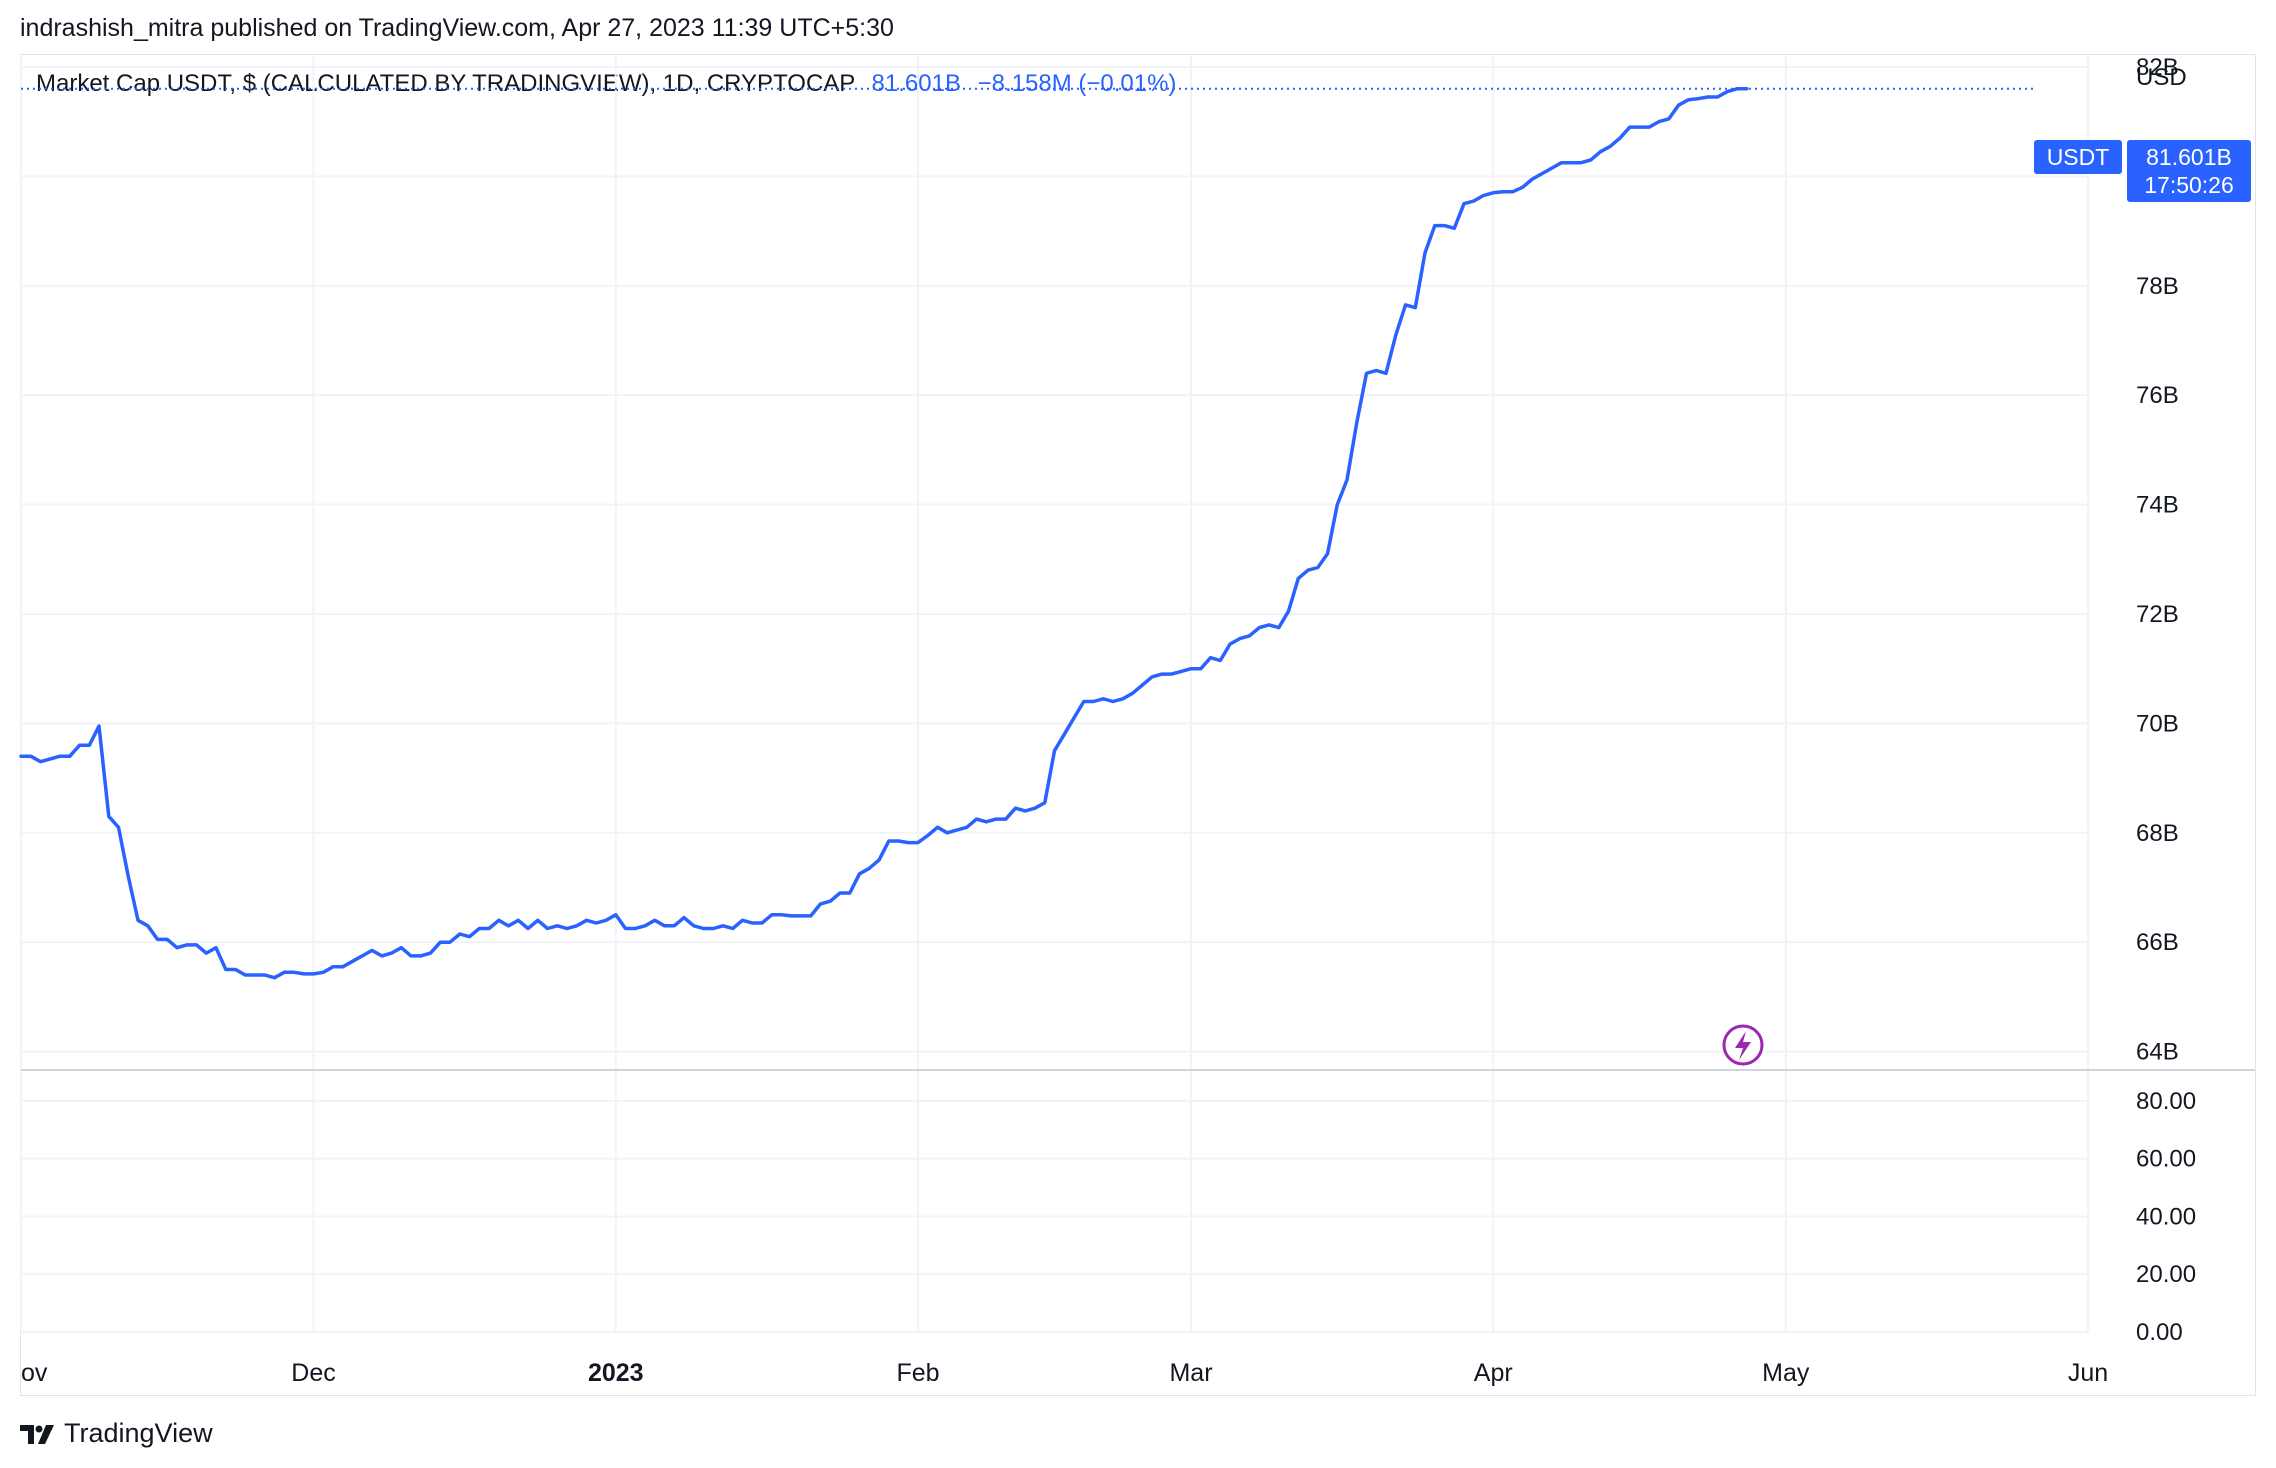 The image size is (2276, 1468). I want to click on symbol-tag-bg, so click(2078, 157).